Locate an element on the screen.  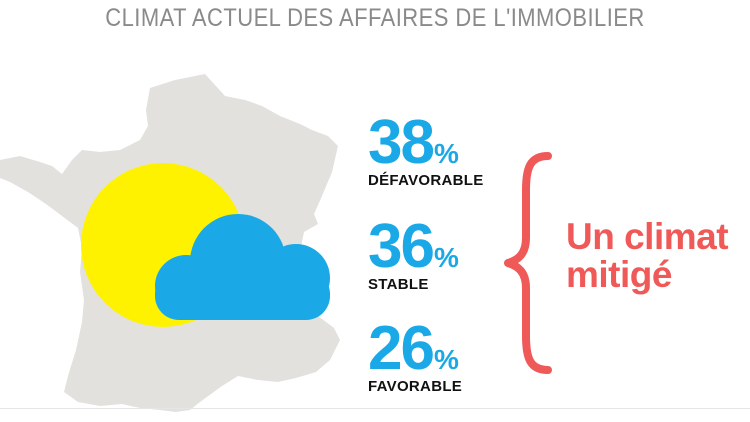
cloud-icon is located at coordinates (242, 267).